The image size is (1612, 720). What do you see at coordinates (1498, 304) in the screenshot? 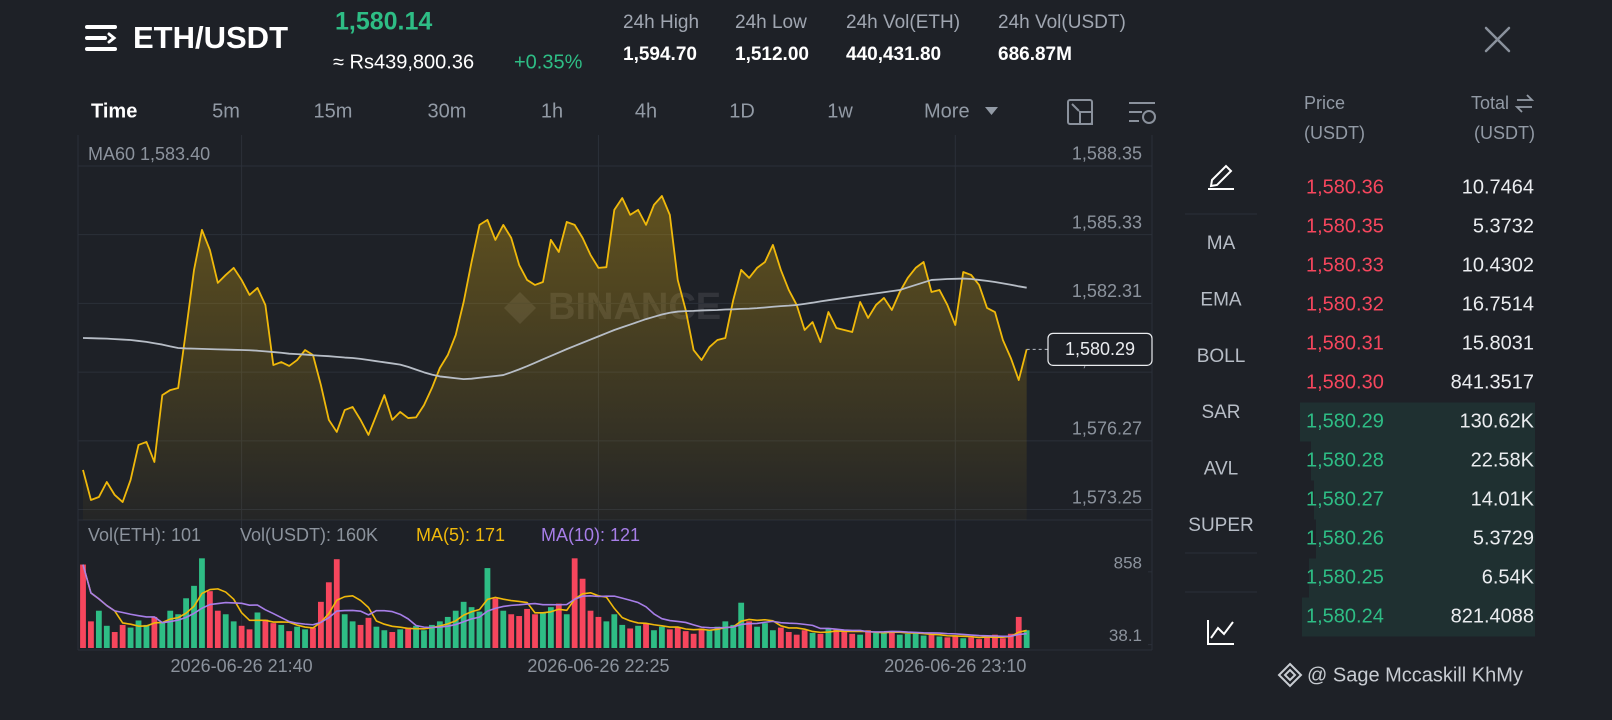
I see `book-total: 16.7514` at bounding box center [1498, 304].